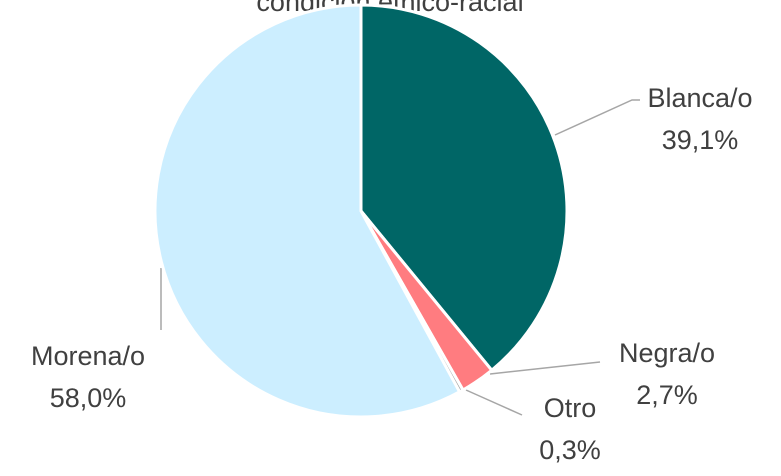  I want to click on slice-label: Negra/o, so click(667, 353).